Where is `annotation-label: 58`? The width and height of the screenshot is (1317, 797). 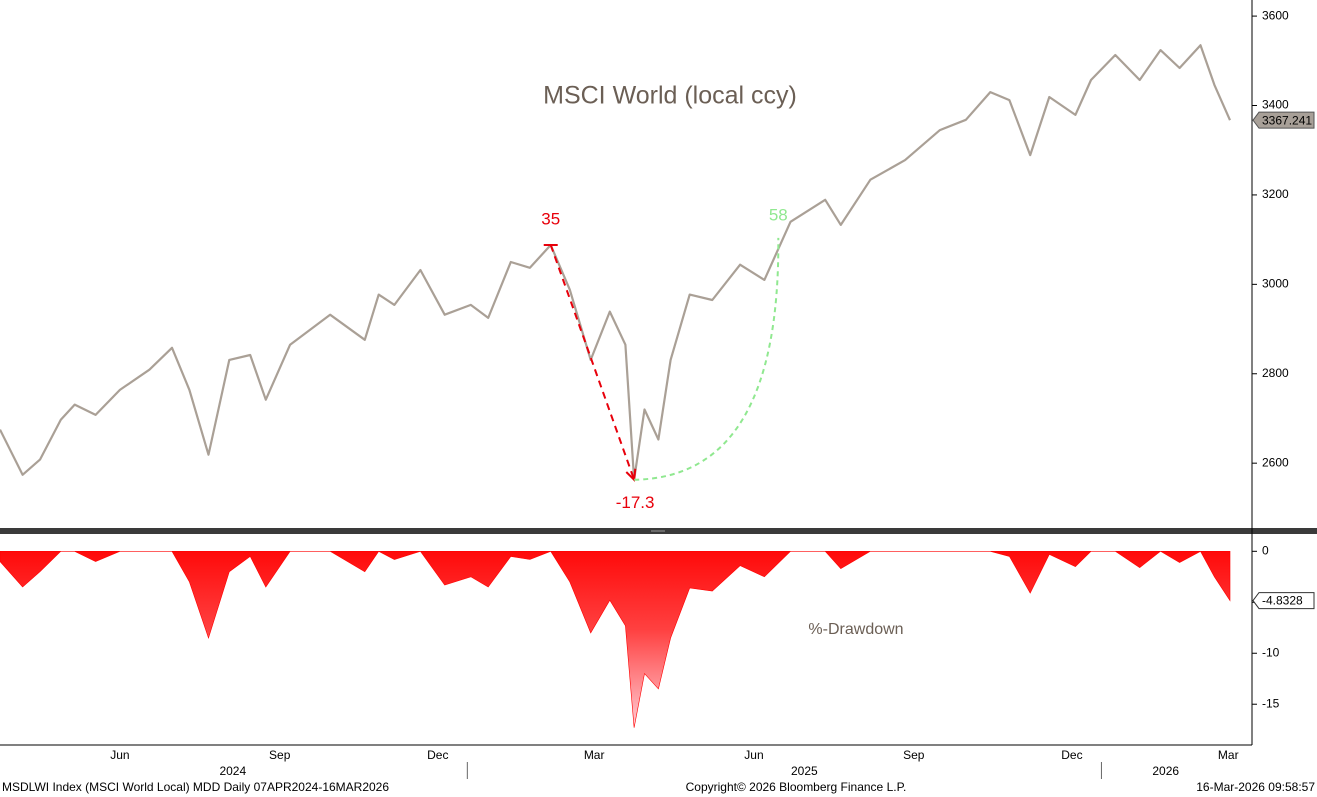 annotation-label: 58 is located at coordinates (778, 214).